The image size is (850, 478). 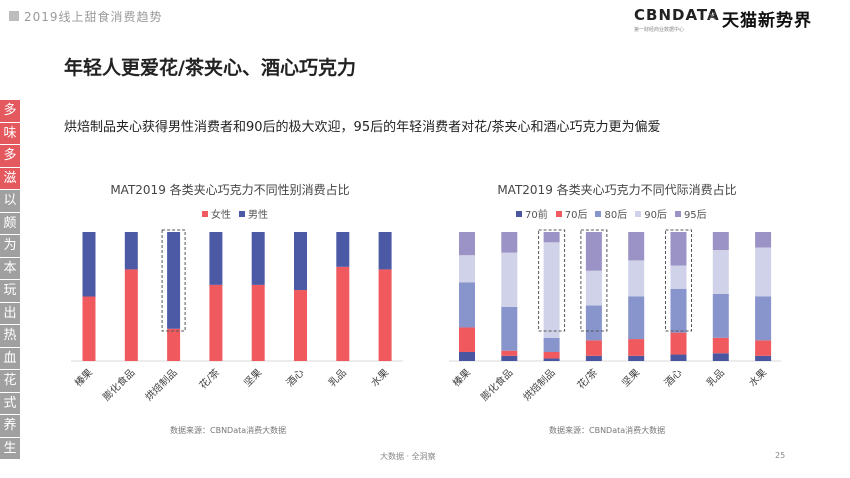 What do you see at coordinates (253, 213) in the screenshot?
I see `gender-legend-item: 男性` at bounding box center [253, 213].